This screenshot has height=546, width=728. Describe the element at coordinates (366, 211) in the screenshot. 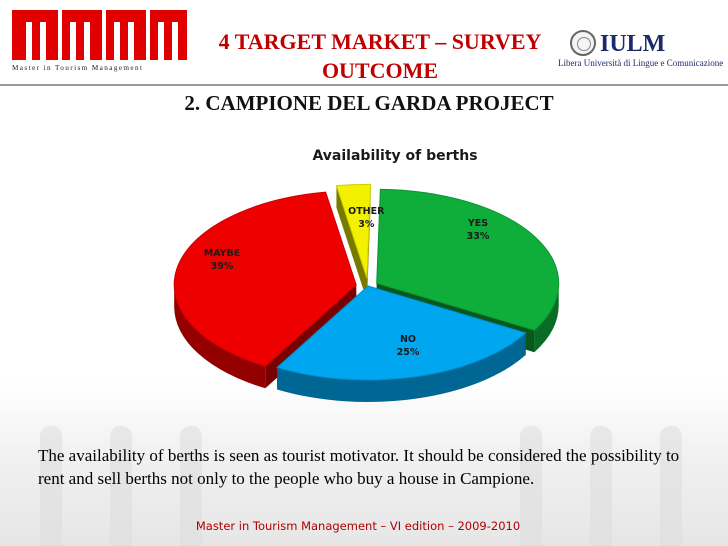

I see `pie-label-other: OTHER` at that location.